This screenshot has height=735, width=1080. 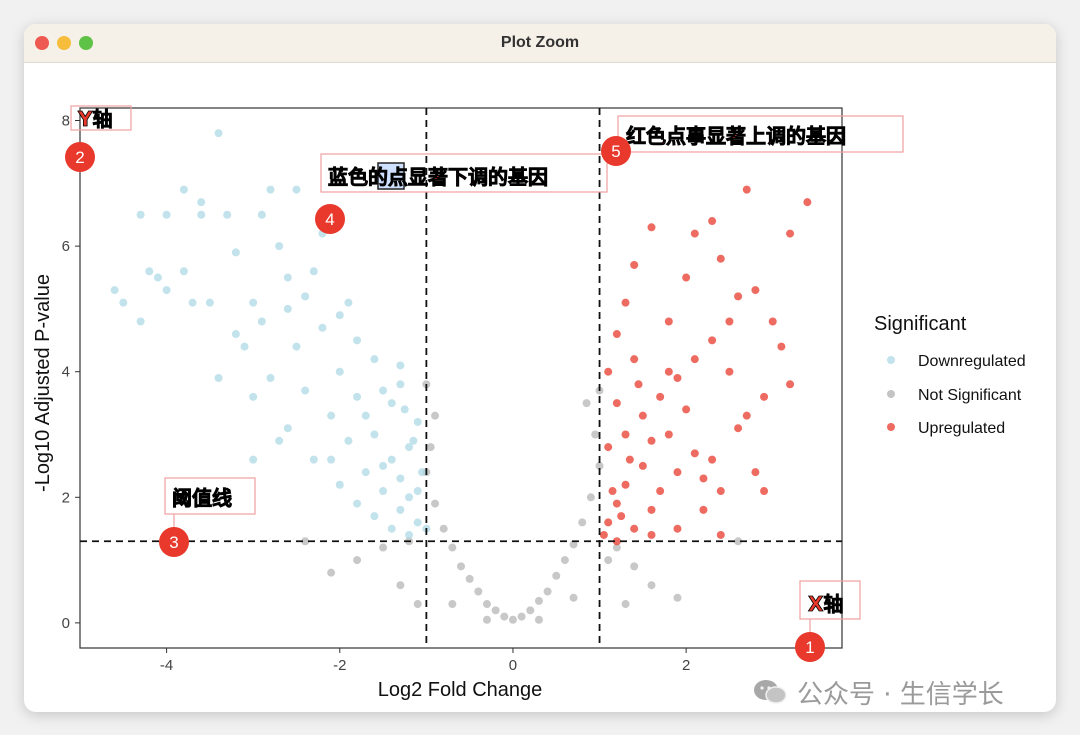 I want to click on x-tick-label: -4, so click(x=166, y=665).